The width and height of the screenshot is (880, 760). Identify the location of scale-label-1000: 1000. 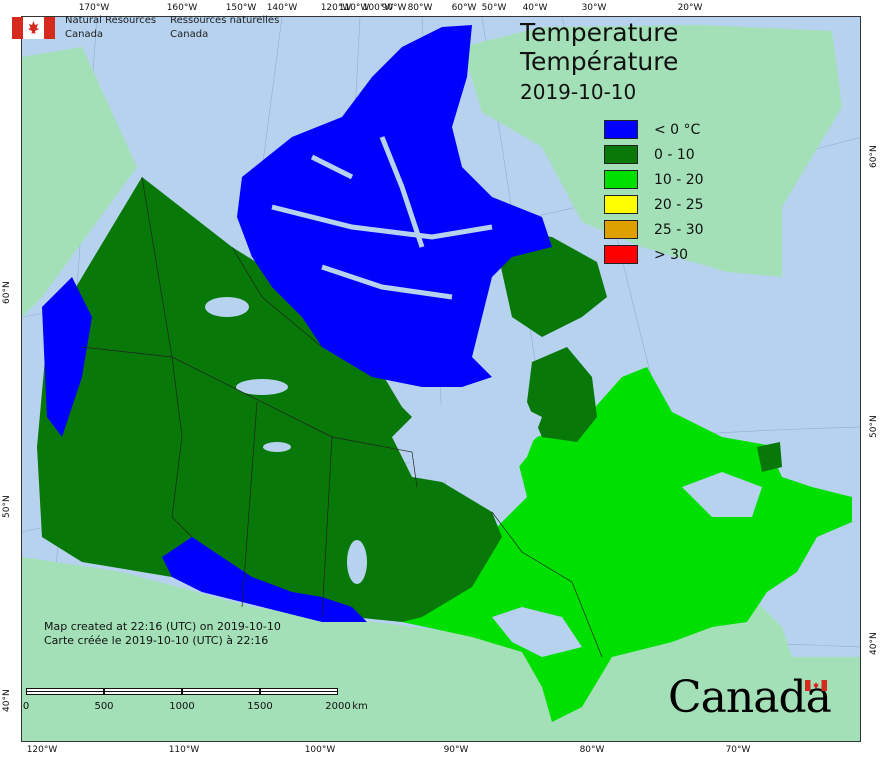
(182, 706).